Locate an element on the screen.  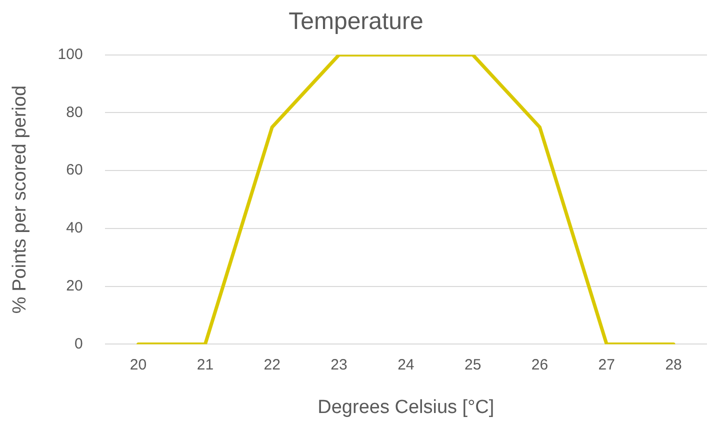
y-tick-label: 80 is located at coordinates (74, 112).